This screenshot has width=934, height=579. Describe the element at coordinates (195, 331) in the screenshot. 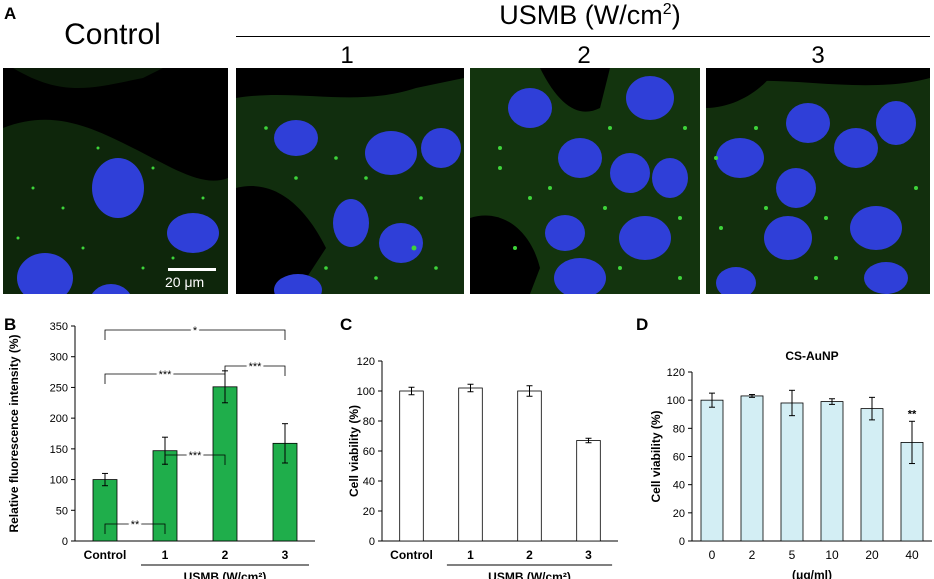

I see `significance-label: *` at that location.